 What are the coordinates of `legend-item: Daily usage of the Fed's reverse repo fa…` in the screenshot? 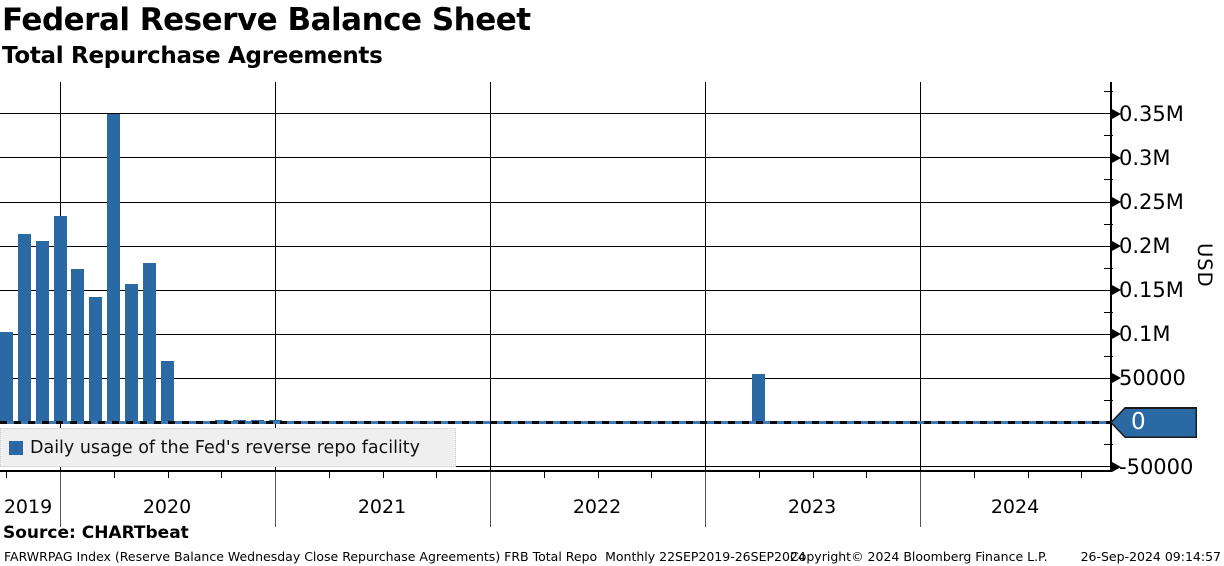 It's located at (228, 447).